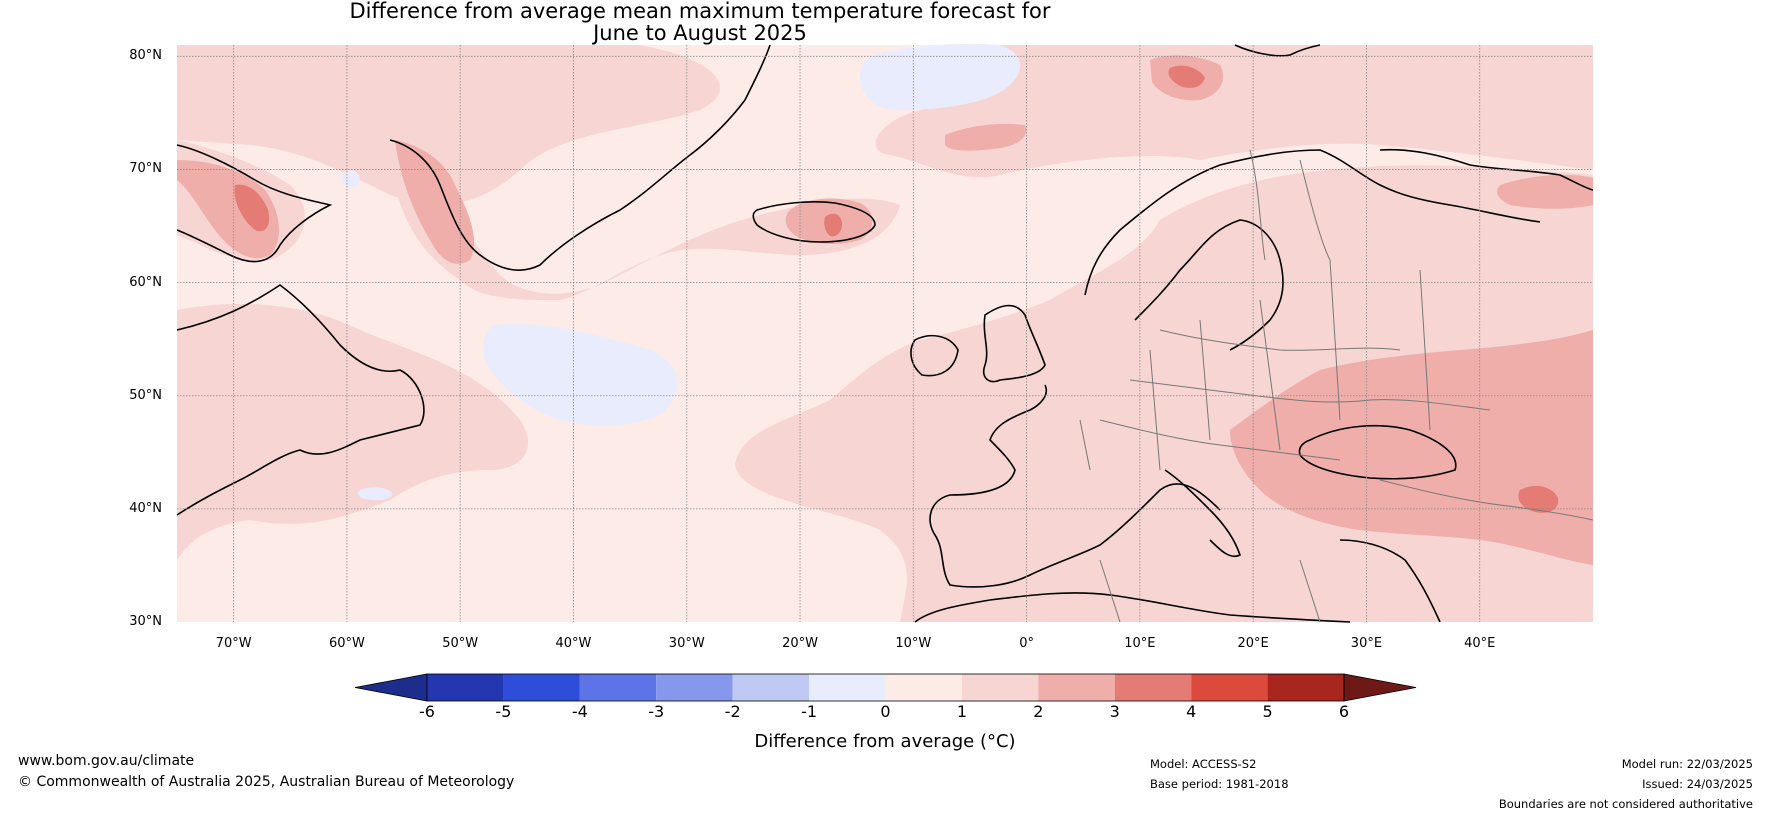 This screenshot has height=816, width=1770. Describe the element at coordinates (1186, 76) in the screenshot. I see `contour-3-4-svalbard-core` at that location.